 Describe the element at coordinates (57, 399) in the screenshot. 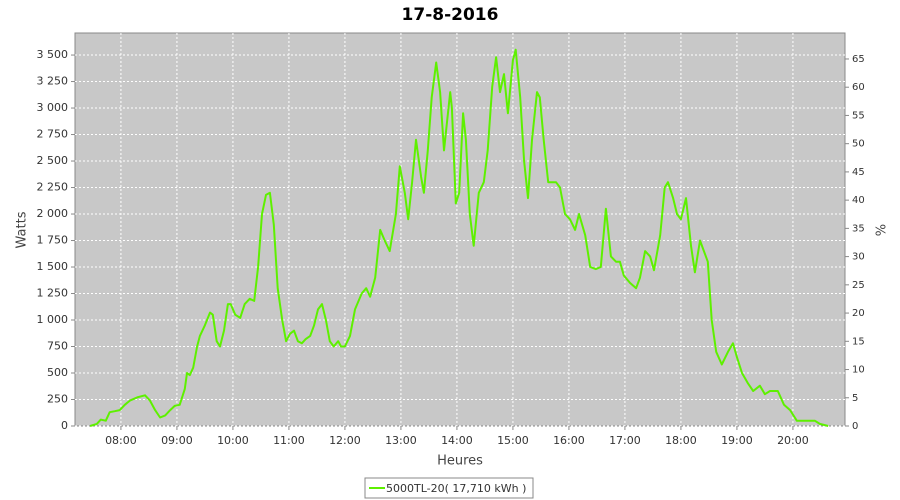

I see `y-tick-label: 250` at that location.